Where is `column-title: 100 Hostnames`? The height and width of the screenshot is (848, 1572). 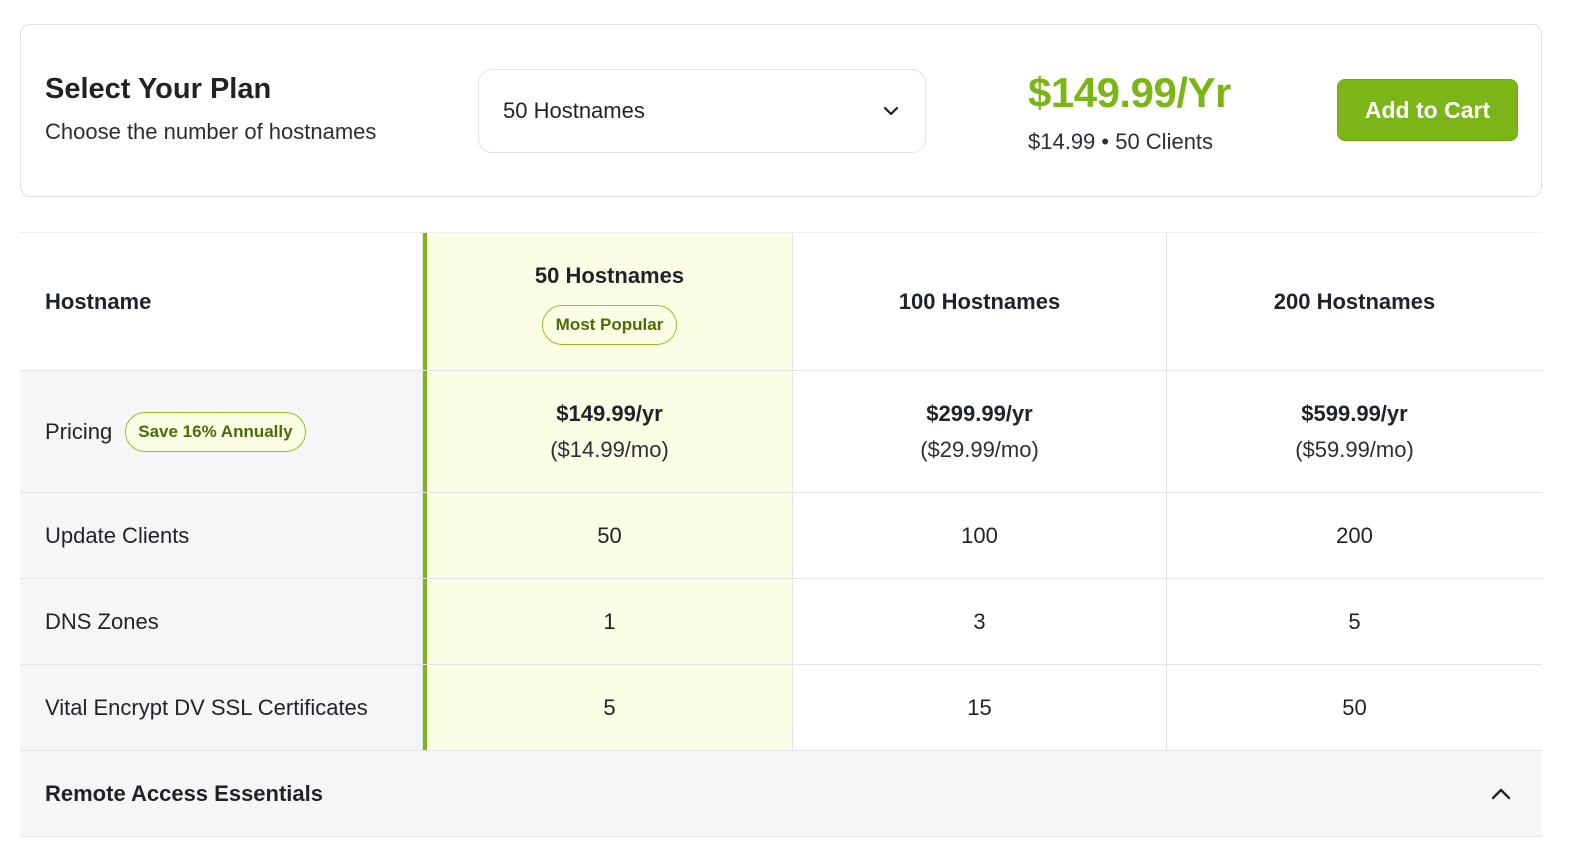
column-title: 100 Hostnames is located at coordinates (979, 301).